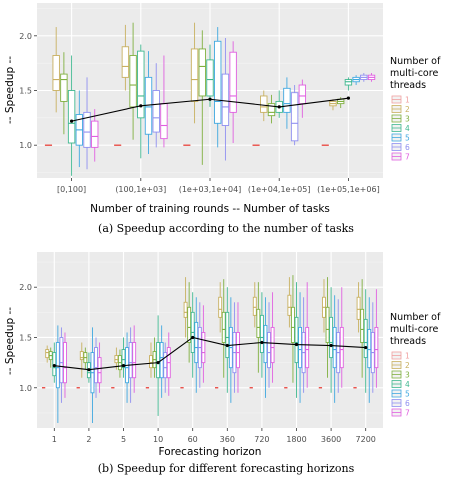 The width and height of the screenshot is (474, 477). What do you see at coordinates (88, 439) in the screenshot?
I see `chart-b-xtick-label: 2` at bounding box center [88, 439].